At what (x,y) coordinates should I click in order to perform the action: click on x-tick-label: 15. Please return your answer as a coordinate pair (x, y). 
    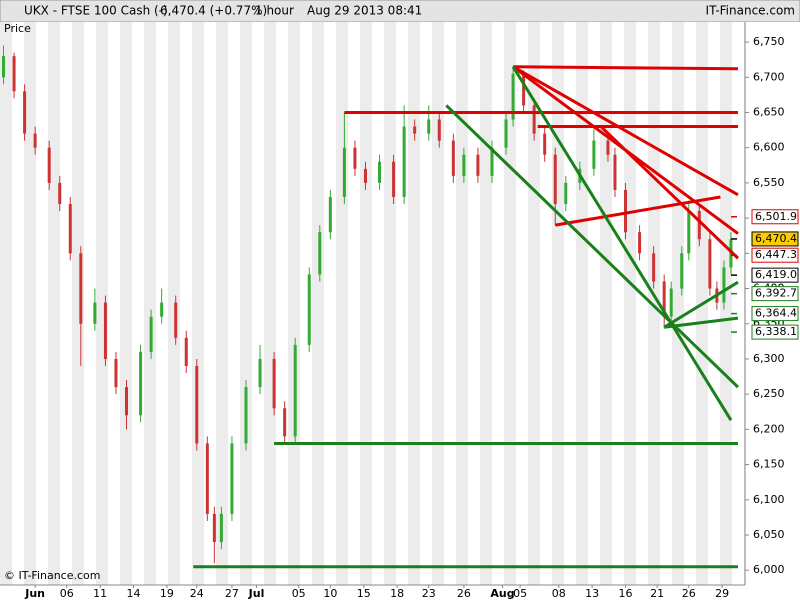
    Looking at the image, I should click on (364, 593).